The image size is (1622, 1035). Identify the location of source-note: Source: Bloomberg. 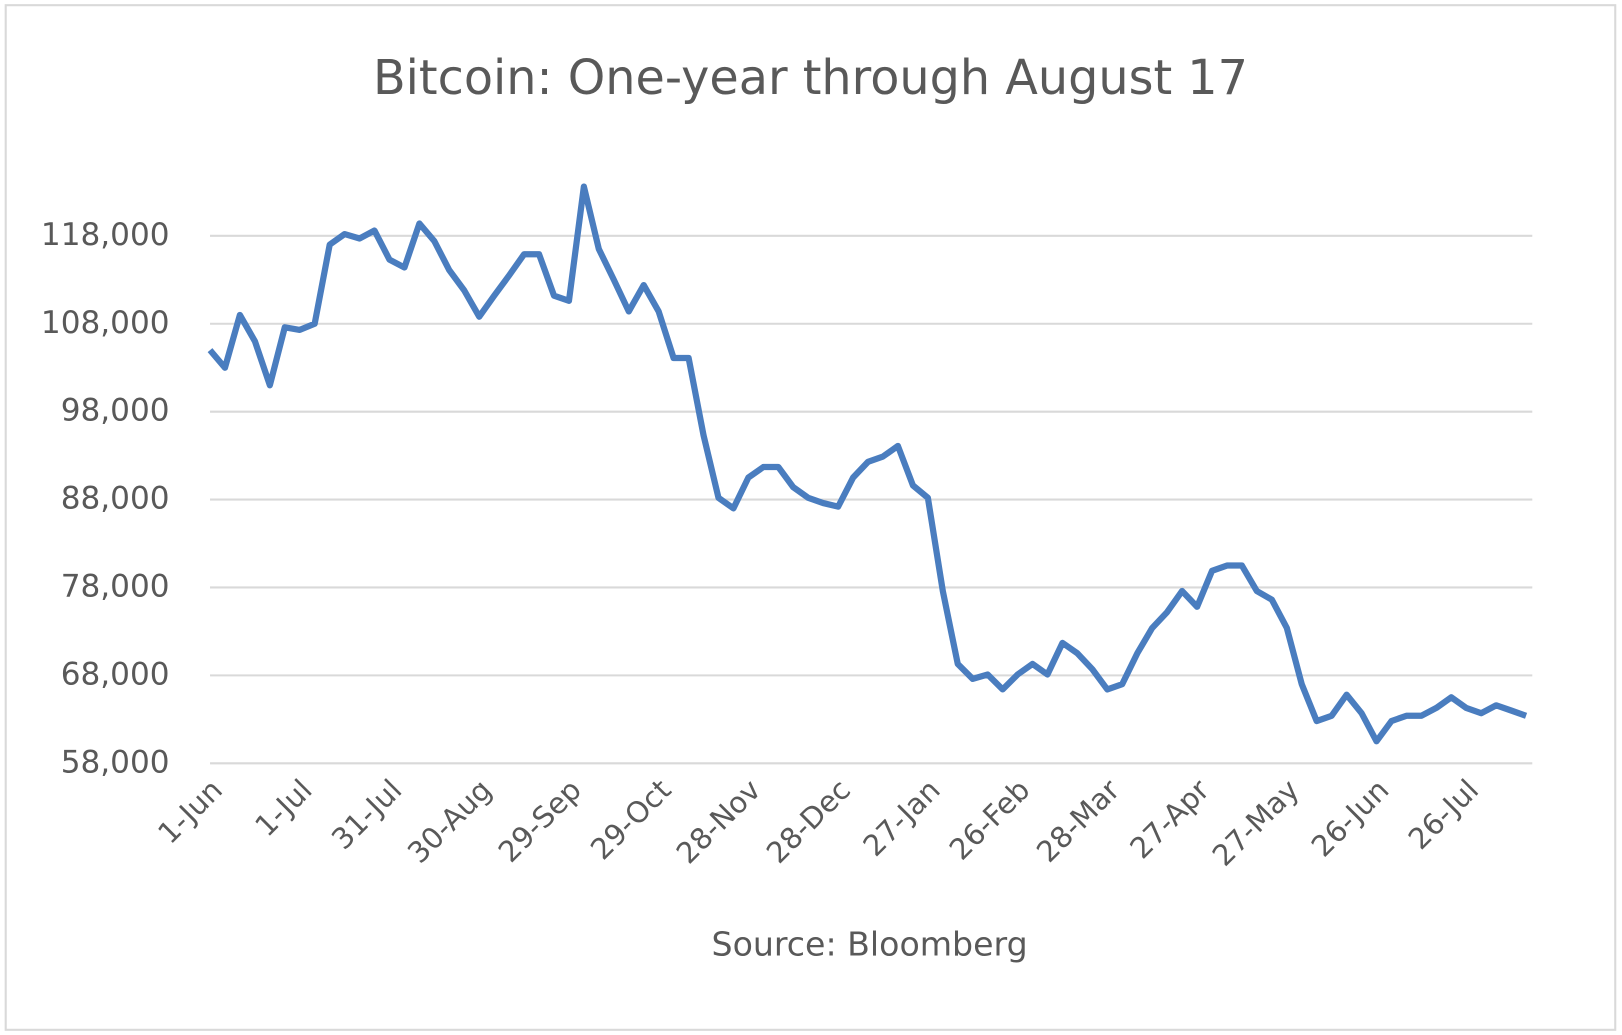
(870, 943).